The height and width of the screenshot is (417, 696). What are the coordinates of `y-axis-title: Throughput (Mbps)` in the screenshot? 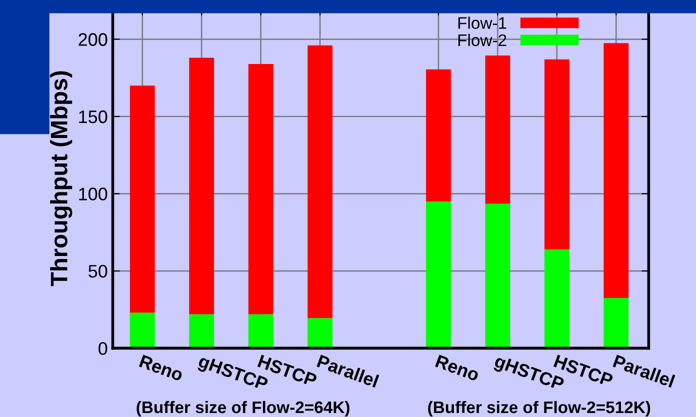 It's located at (61, 178).